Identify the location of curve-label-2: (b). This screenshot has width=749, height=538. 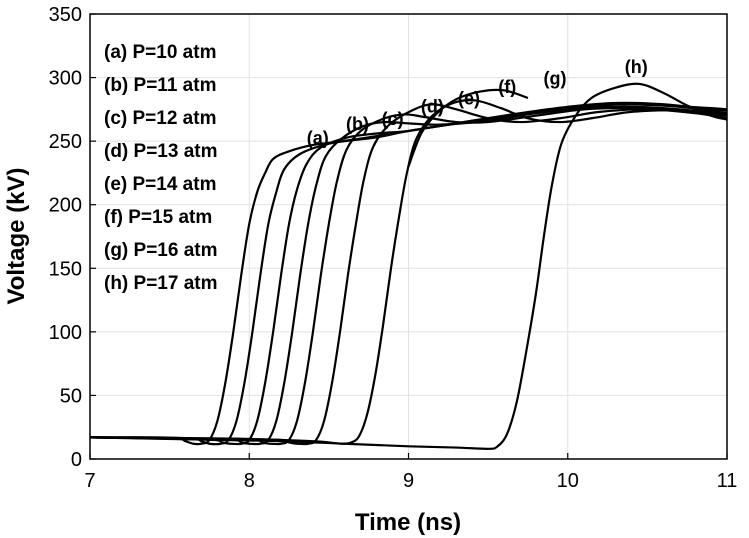
(357, 124).